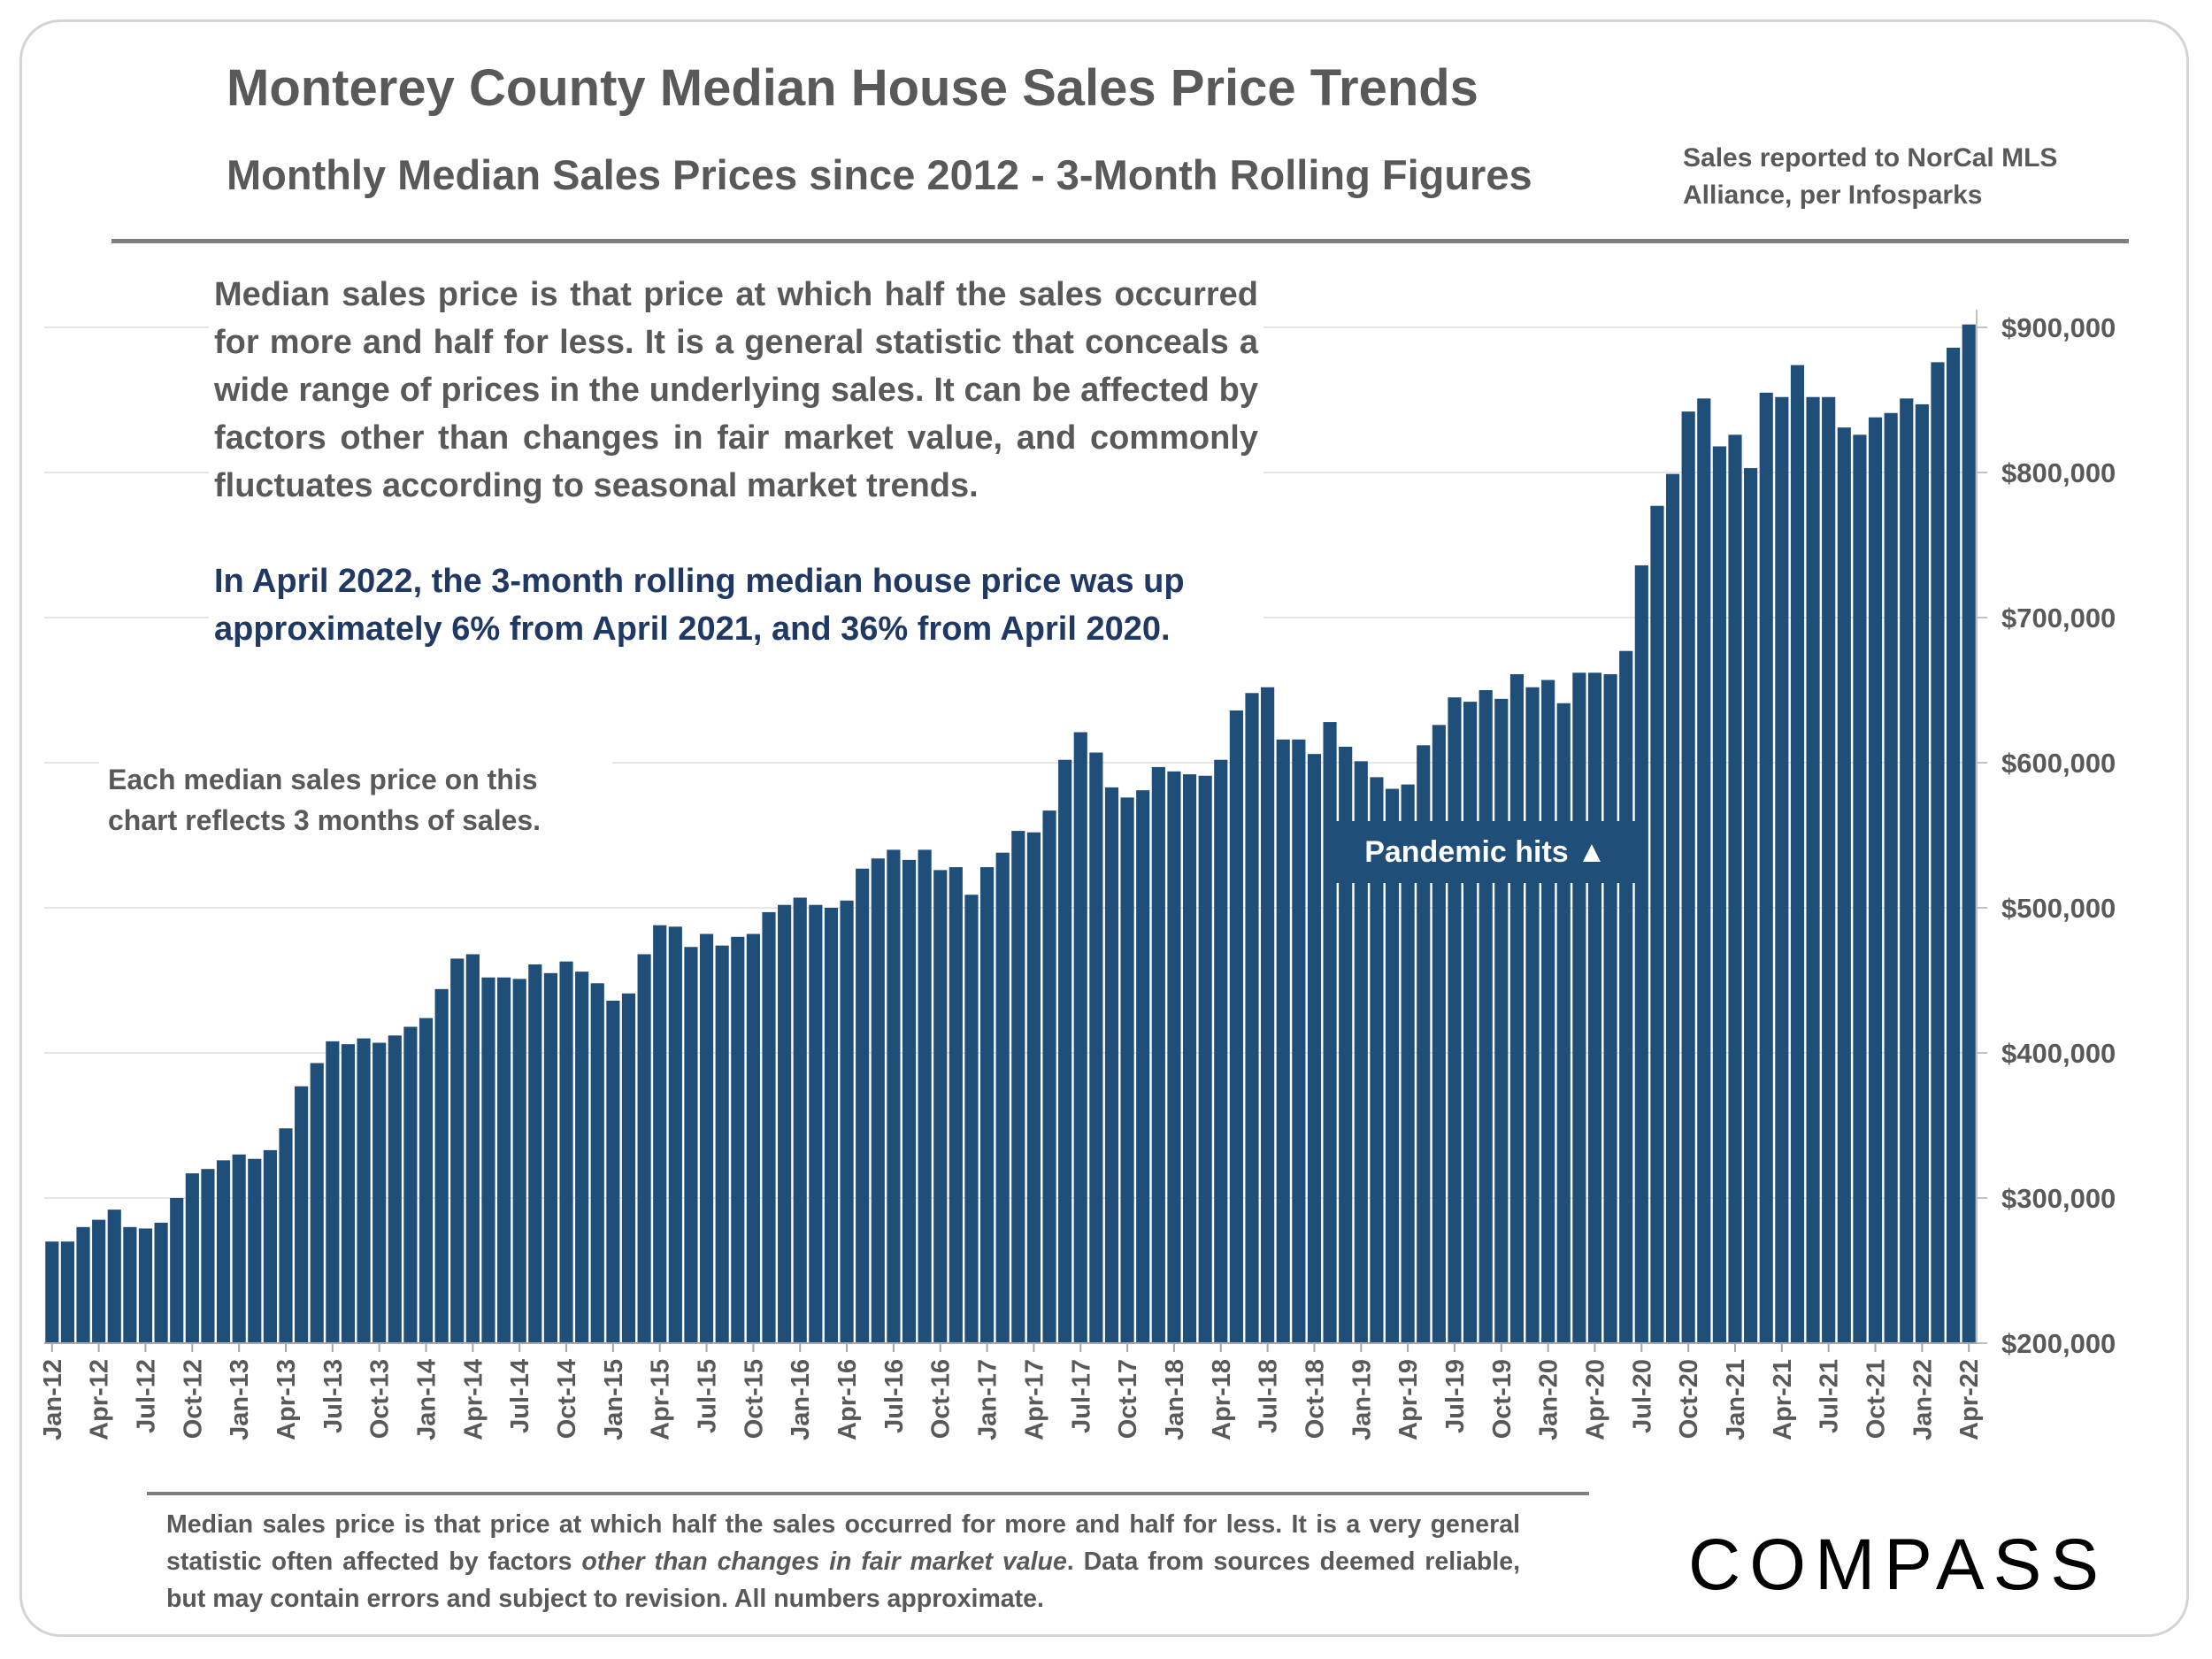  What do you see at coordinates (942, 1399) in the screenshot?
I see `x-tick-label: Oct-16` at bounding box center [942, 1399].